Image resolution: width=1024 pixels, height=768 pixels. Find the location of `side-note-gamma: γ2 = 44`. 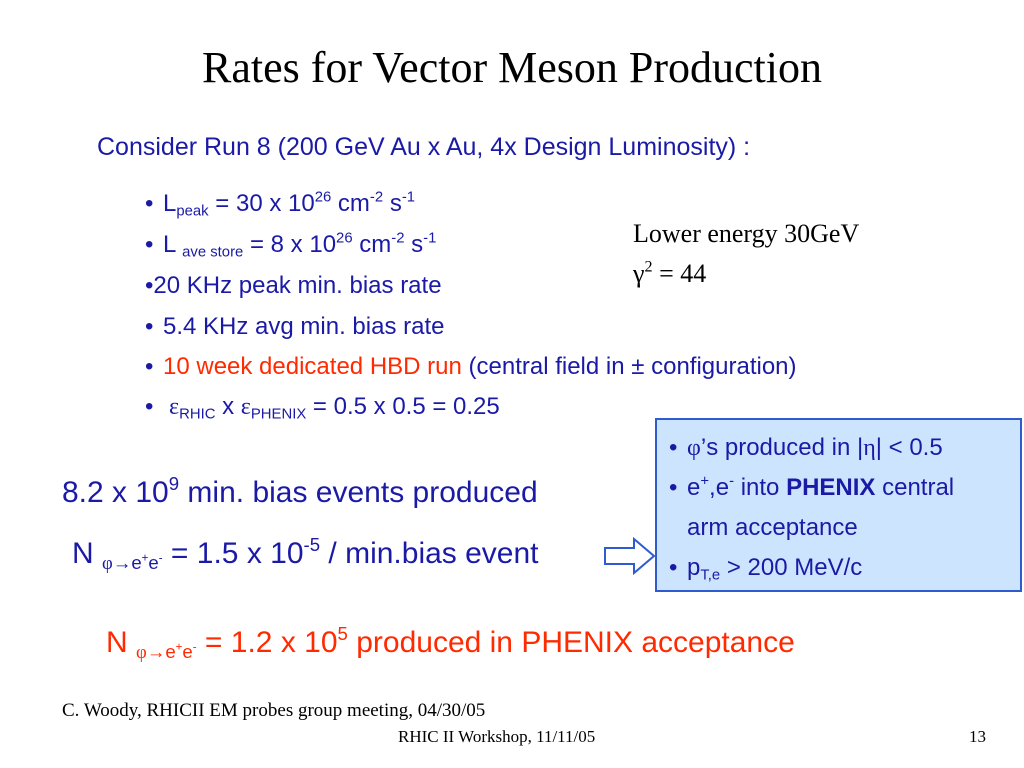

side-note-gamma: γ2 = 44 is located at coordinates (670, 273).